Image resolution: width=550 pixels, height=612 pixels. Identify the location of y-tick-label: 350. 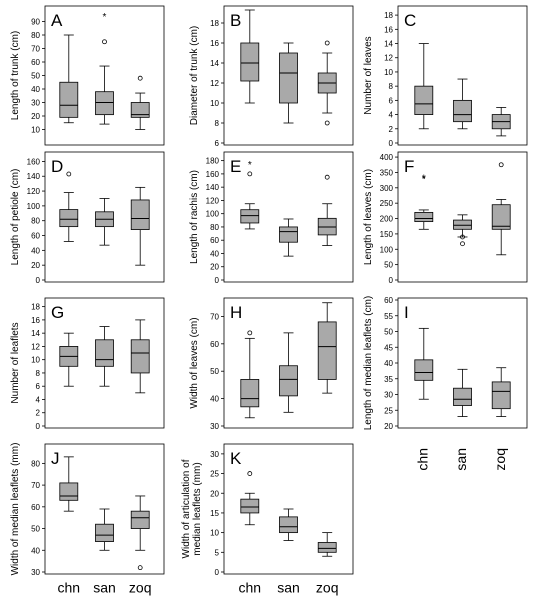
(387, 172).